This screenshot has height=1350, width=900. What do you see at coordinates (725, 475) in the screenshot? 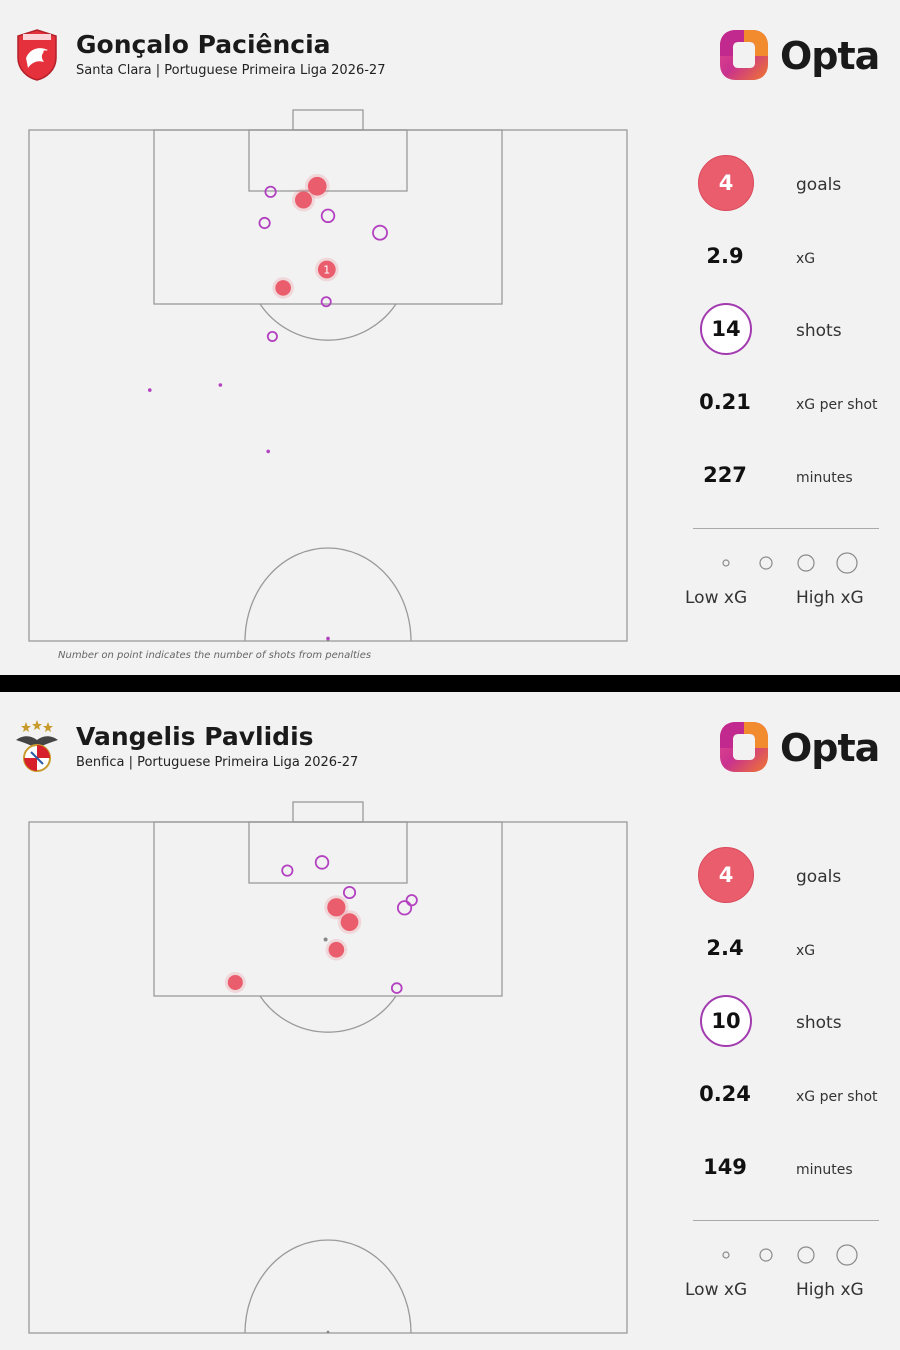
I see `minutes-value: 227` at bounding box center [725, 475].